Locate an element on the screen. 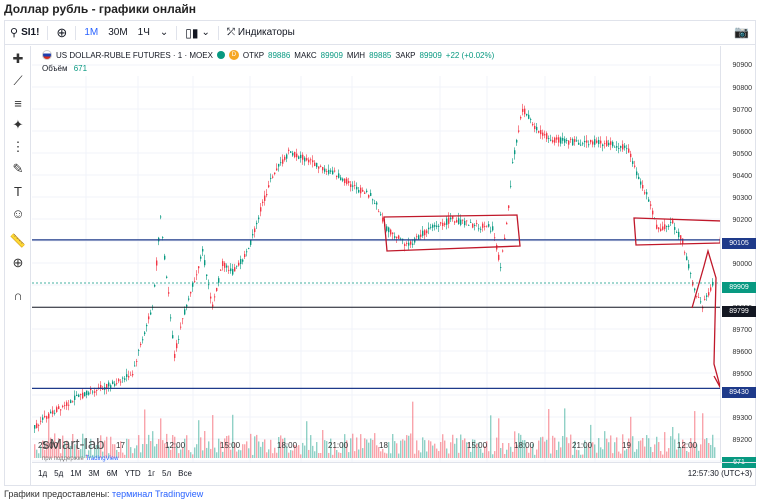  time-tick: 15:00 is located at coordinates (230, 445).